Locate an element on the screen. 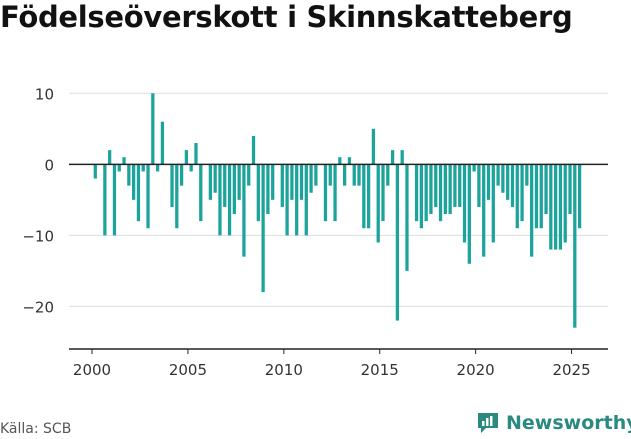  x-tick-label: 2015 is located at coordinates (380, 370).